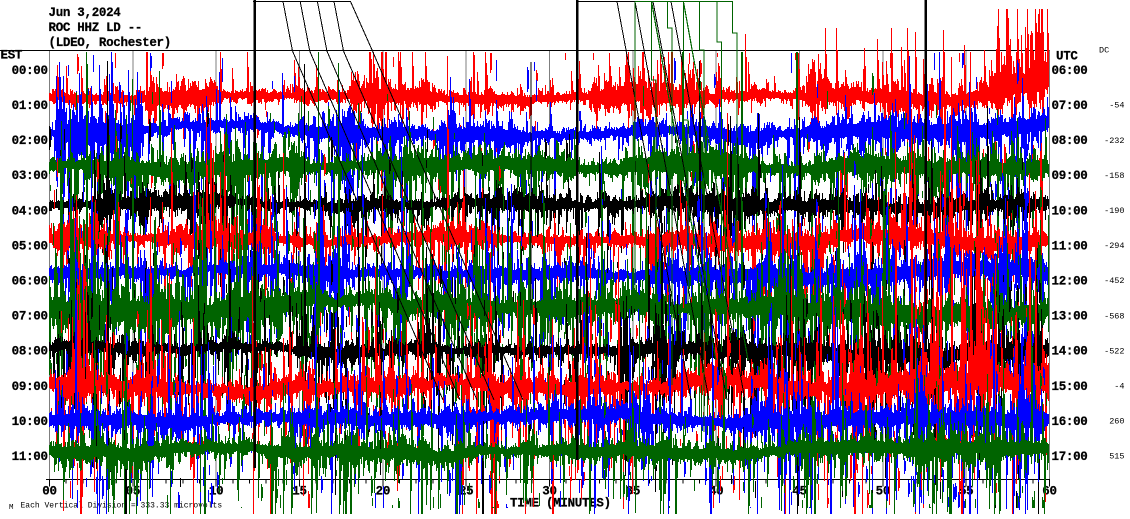  What do you see at coordinates (11, 508) in the screenshot?
I see `svg-text: M` at bounding box center [11, 508].